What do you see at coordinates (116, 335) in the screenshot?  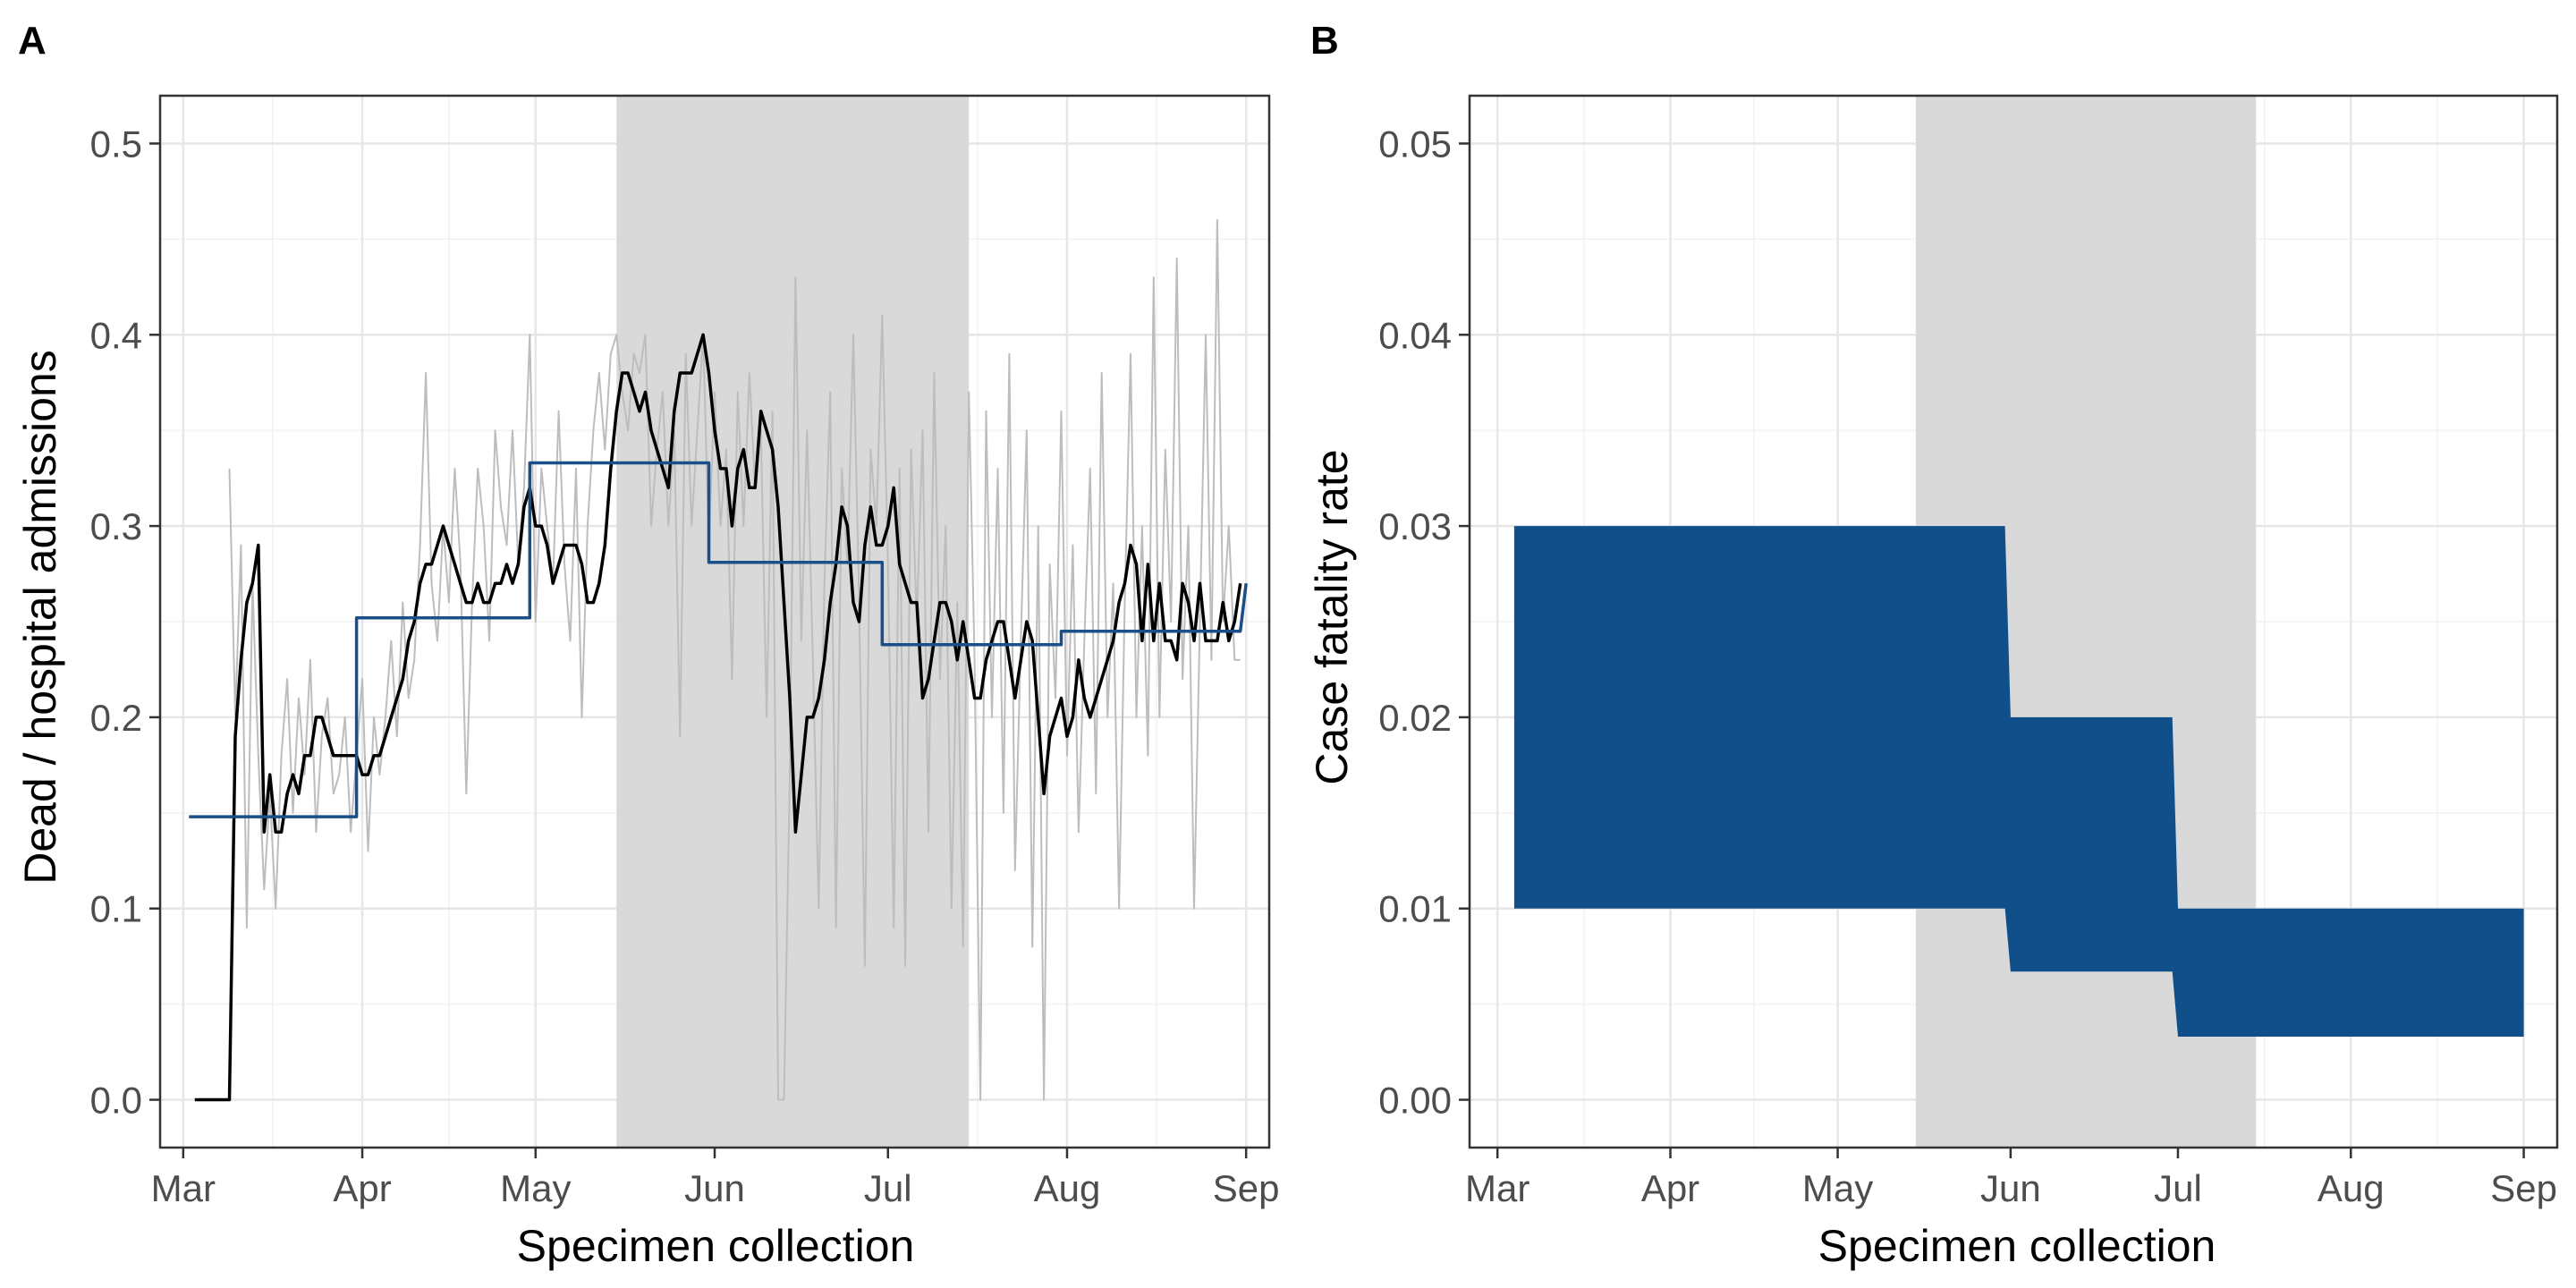 I see `panel-a-y-tick-label: 0.4` at bounding box center [116, 335].